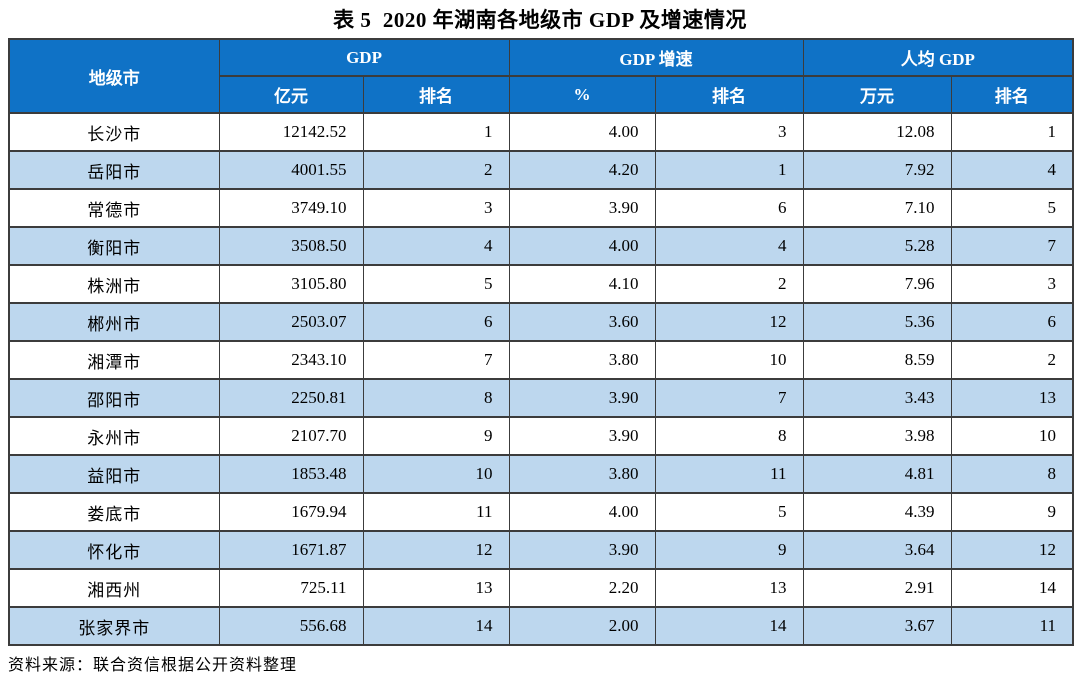 The height and width of the screenshot is (675, 1080). I want to click on cell-percapita-rank: 10, so click(1012, 436).